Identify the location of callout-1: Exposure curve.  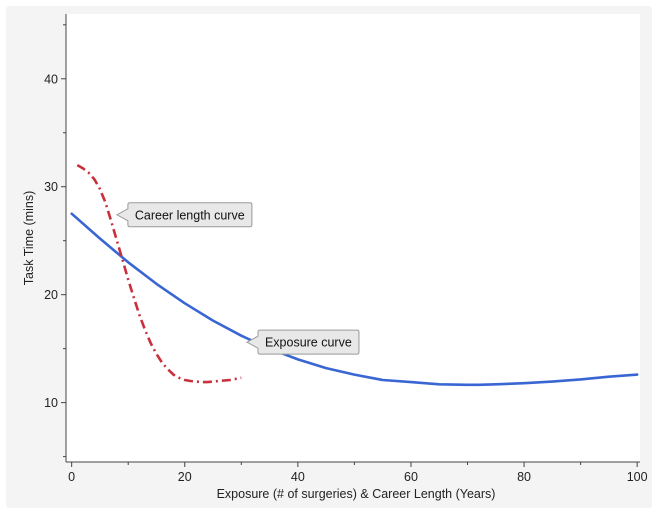
(302, 342).